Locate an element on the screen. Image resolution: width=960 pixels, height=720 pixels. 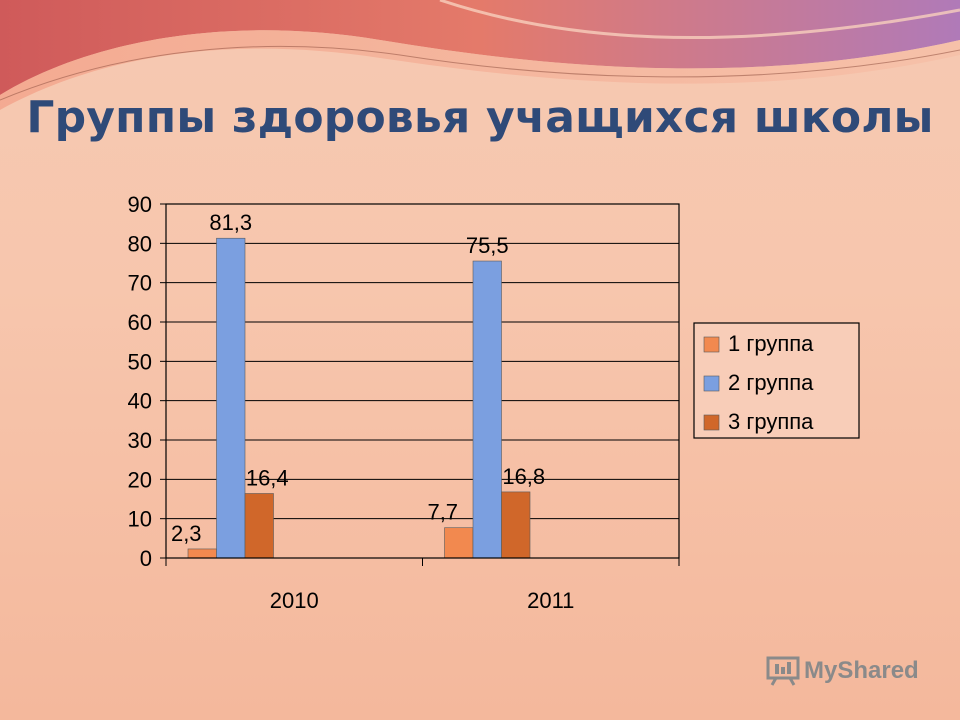
x-tick-label: 2010 is located at coordinates (294, 600).